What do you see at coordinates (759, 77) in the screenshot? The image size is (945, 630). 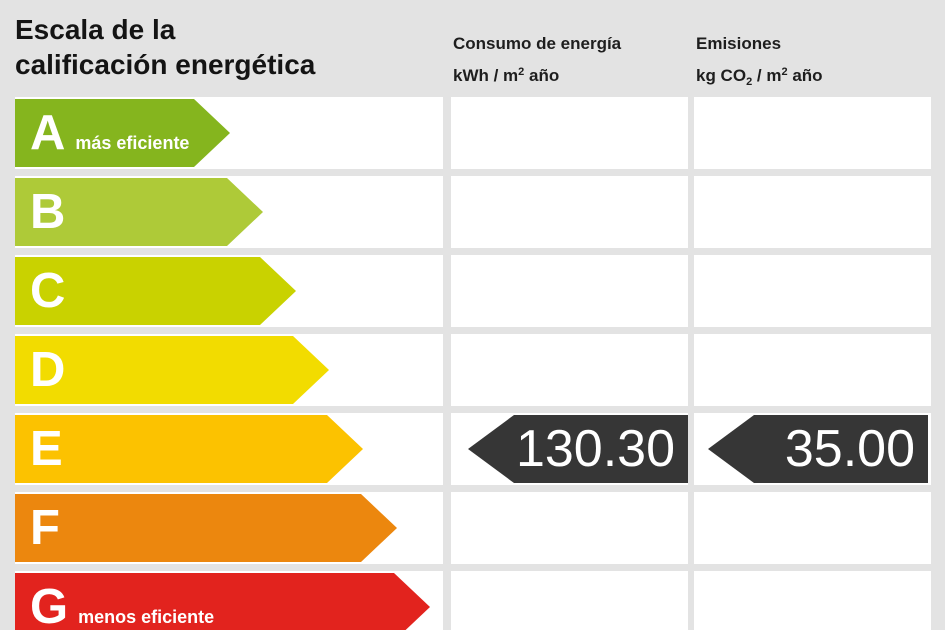 I see `column-header-emisiones-units: kg CO2 / m2 año` at bounding box center [759, 77].